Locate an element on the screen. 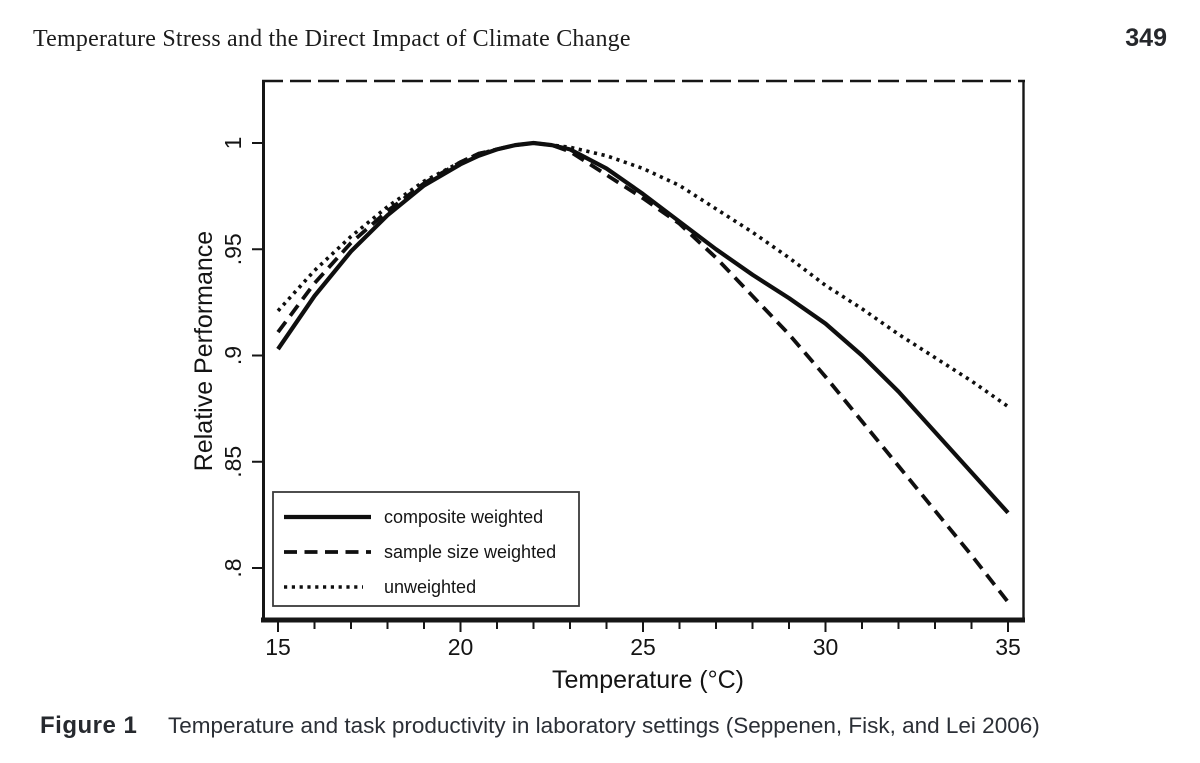 This screenshot has width=1200, height=763. x-tick-label: 25 is located at coordinates (643, 647).